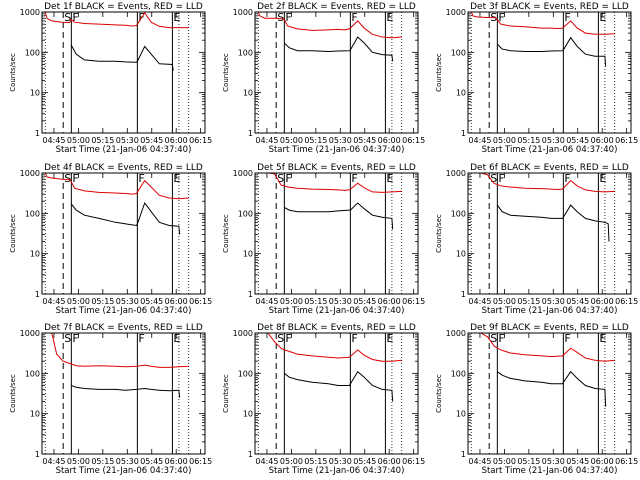 The height and width of the screenshot is (480, 640). What do you see at coordinates (336, 7) in the screenshot?
I see `panel-title: Det 2f BLACK = Events, RED = LLD` at bounding box center [336, 7].